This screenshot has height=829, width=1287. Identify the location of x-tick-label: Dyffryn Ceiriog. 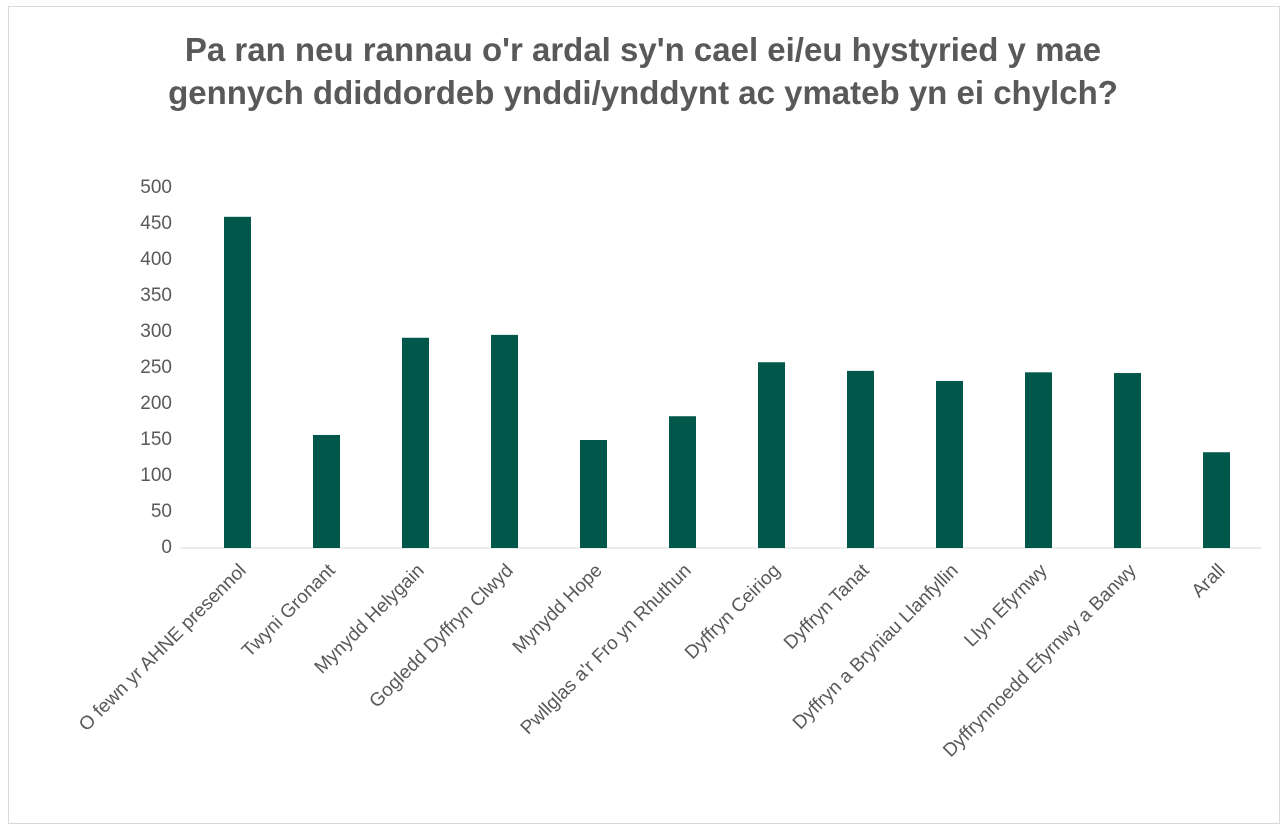
(732, 611).